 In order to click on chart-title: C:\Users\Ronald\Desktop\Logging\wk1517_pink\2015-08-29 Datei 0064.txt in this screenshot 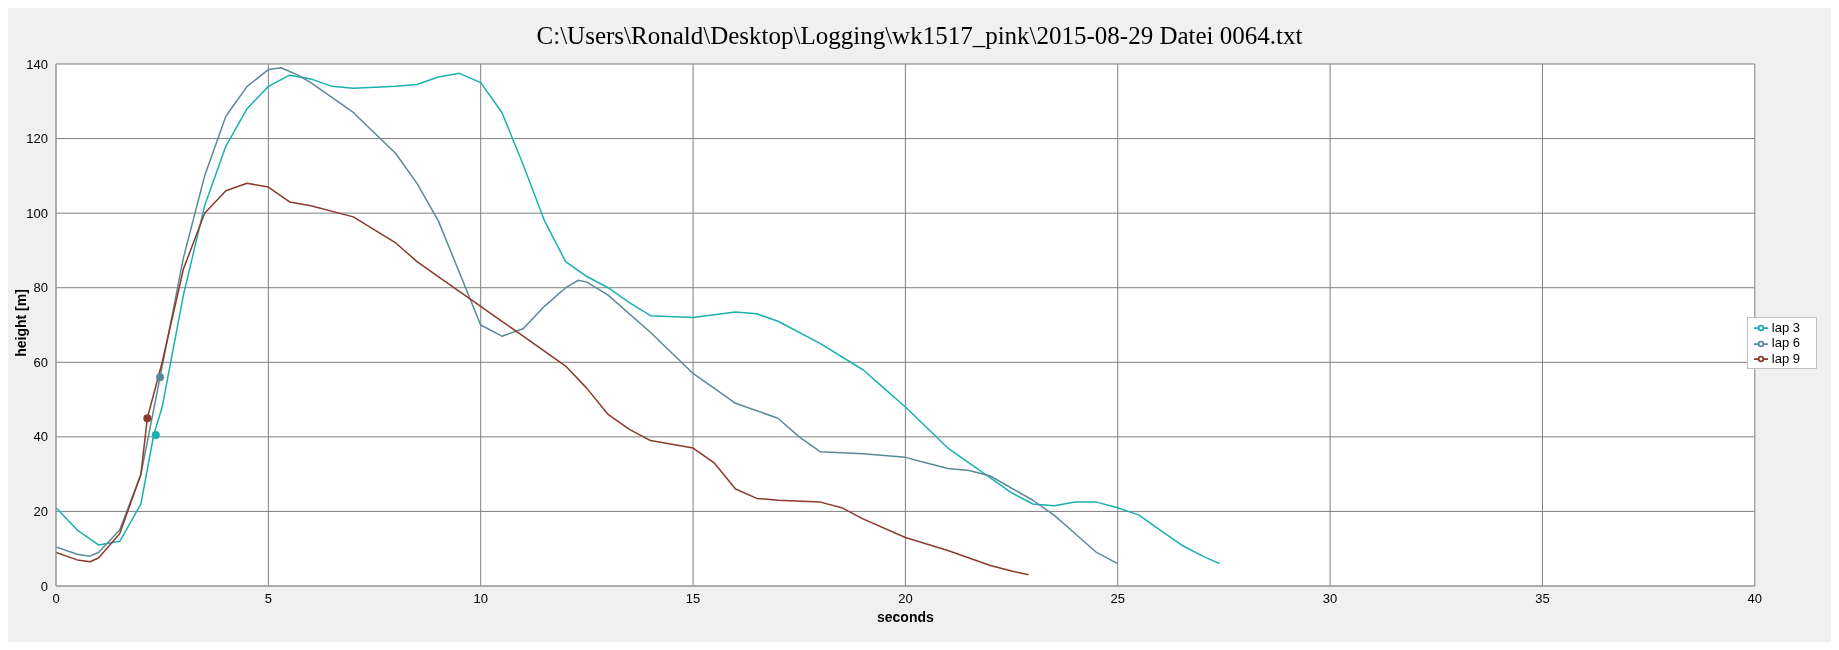, I will do `click(919, 36)`.